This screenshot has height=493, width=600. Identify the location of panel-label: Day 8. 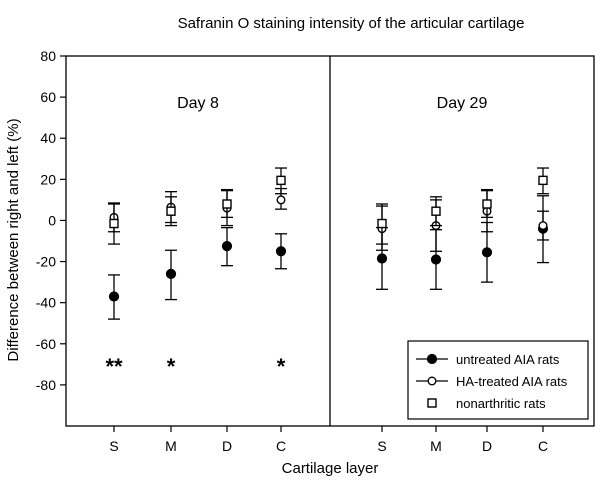
(198, 103).